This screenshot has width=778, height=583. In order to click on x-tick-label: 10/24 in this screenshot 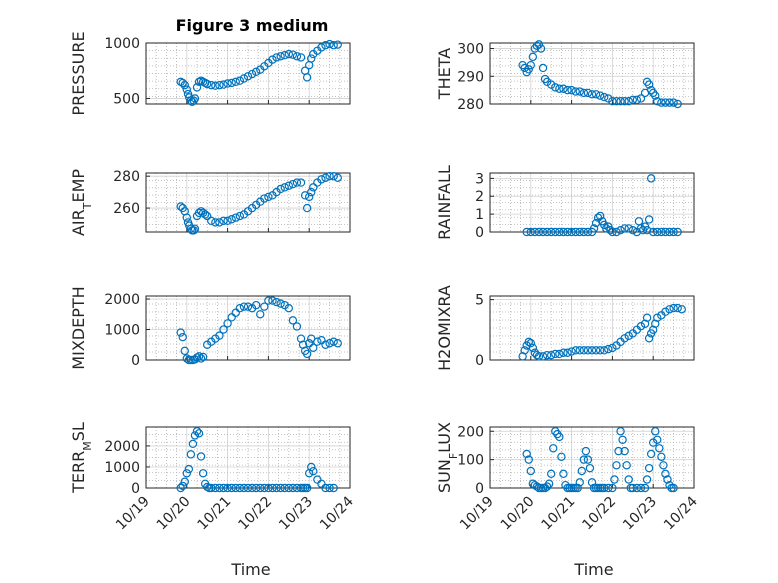, I will do `click(681, 513)`.